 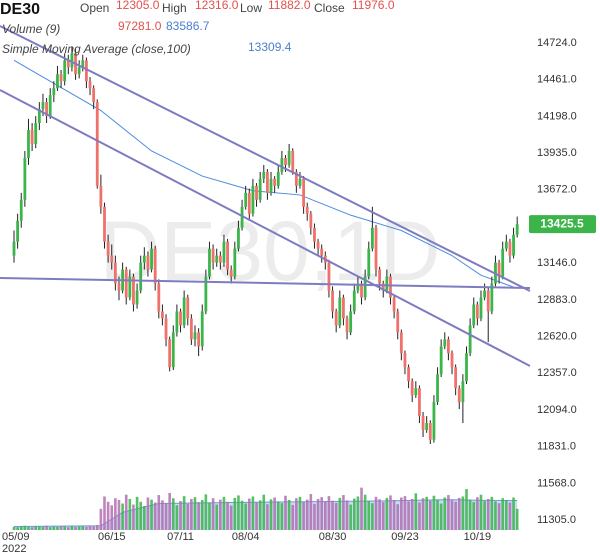 I want to click on high-label: High, so click(x=174, y=8).